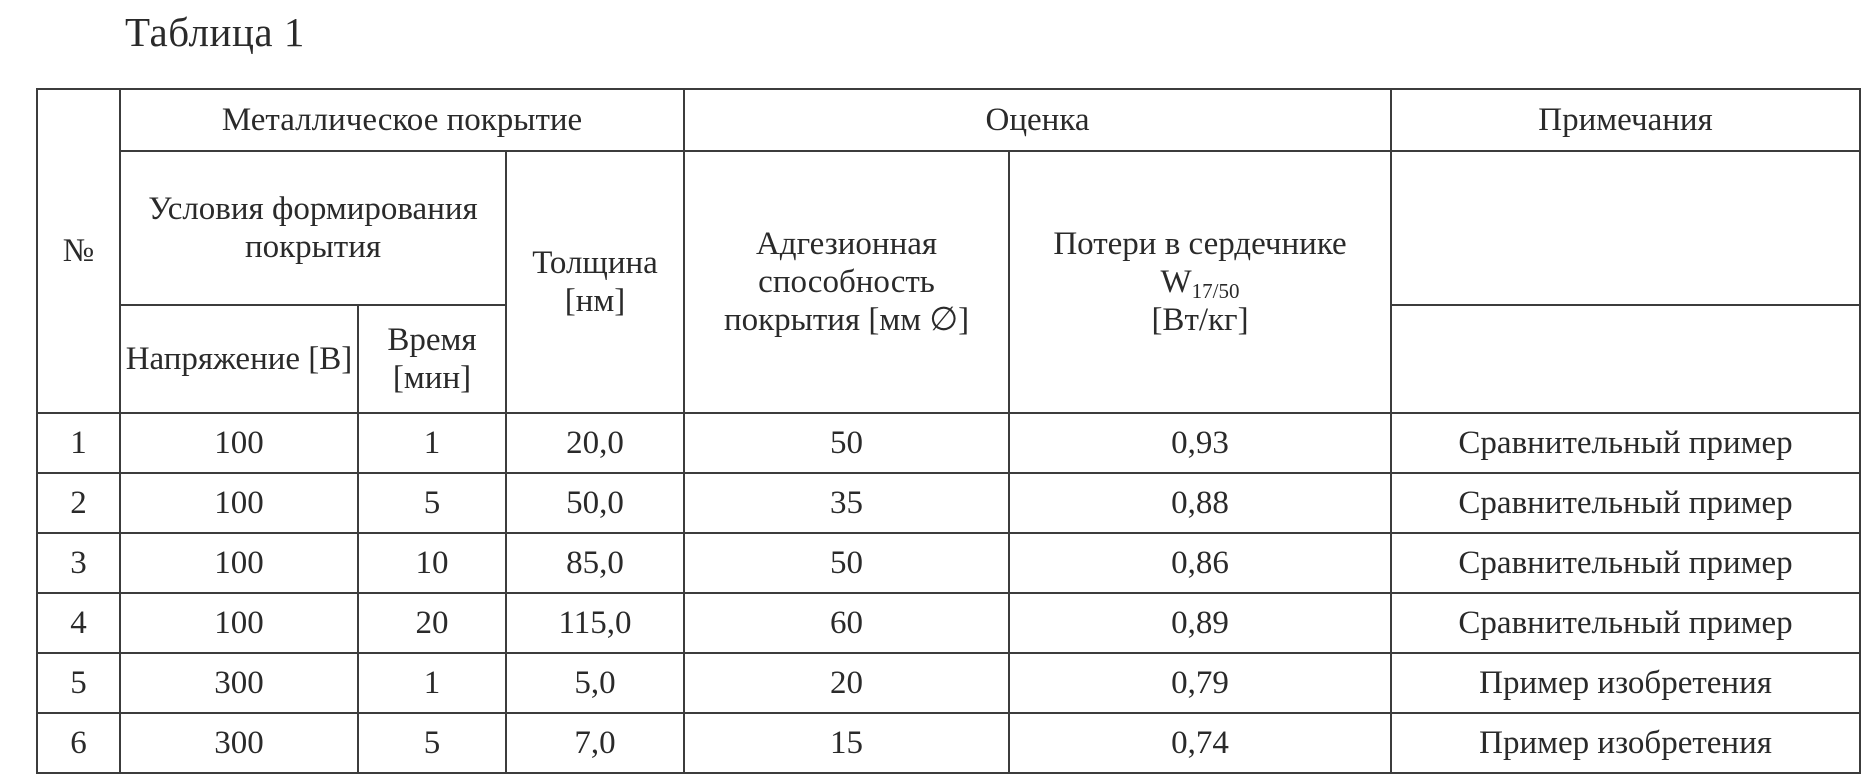  Describe the element at coordinates (846, 503) in the screenshot. I see `adhesion-cell: 35` at that location.